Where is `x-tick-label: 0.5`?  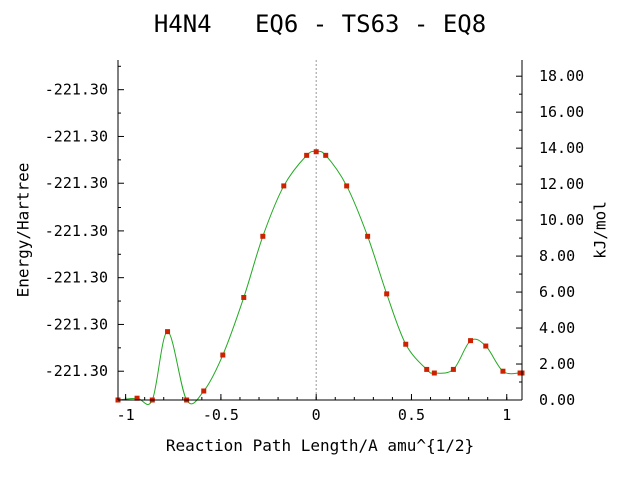
x-tick-label: 0.5 is located at coordinates (411, 415).